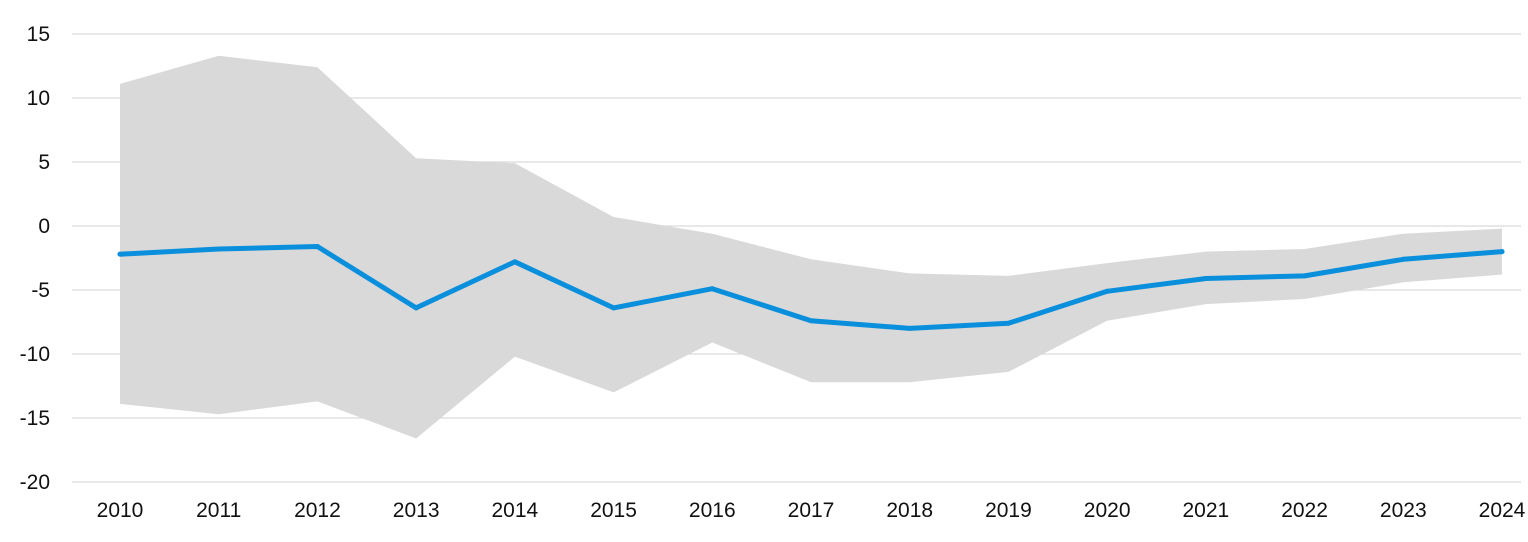 Image resolution: width=1528 pixels, height=542 pixels. What do you see at coordinates (38, 98) in the screenshot?
I see `y-tick-label: 10` at bounding box center [38, 98].